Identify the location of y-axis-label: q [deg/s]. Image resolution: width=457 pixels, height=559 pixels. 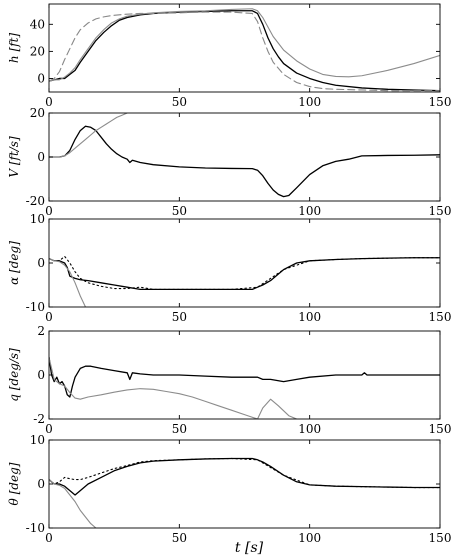
(14, 375).